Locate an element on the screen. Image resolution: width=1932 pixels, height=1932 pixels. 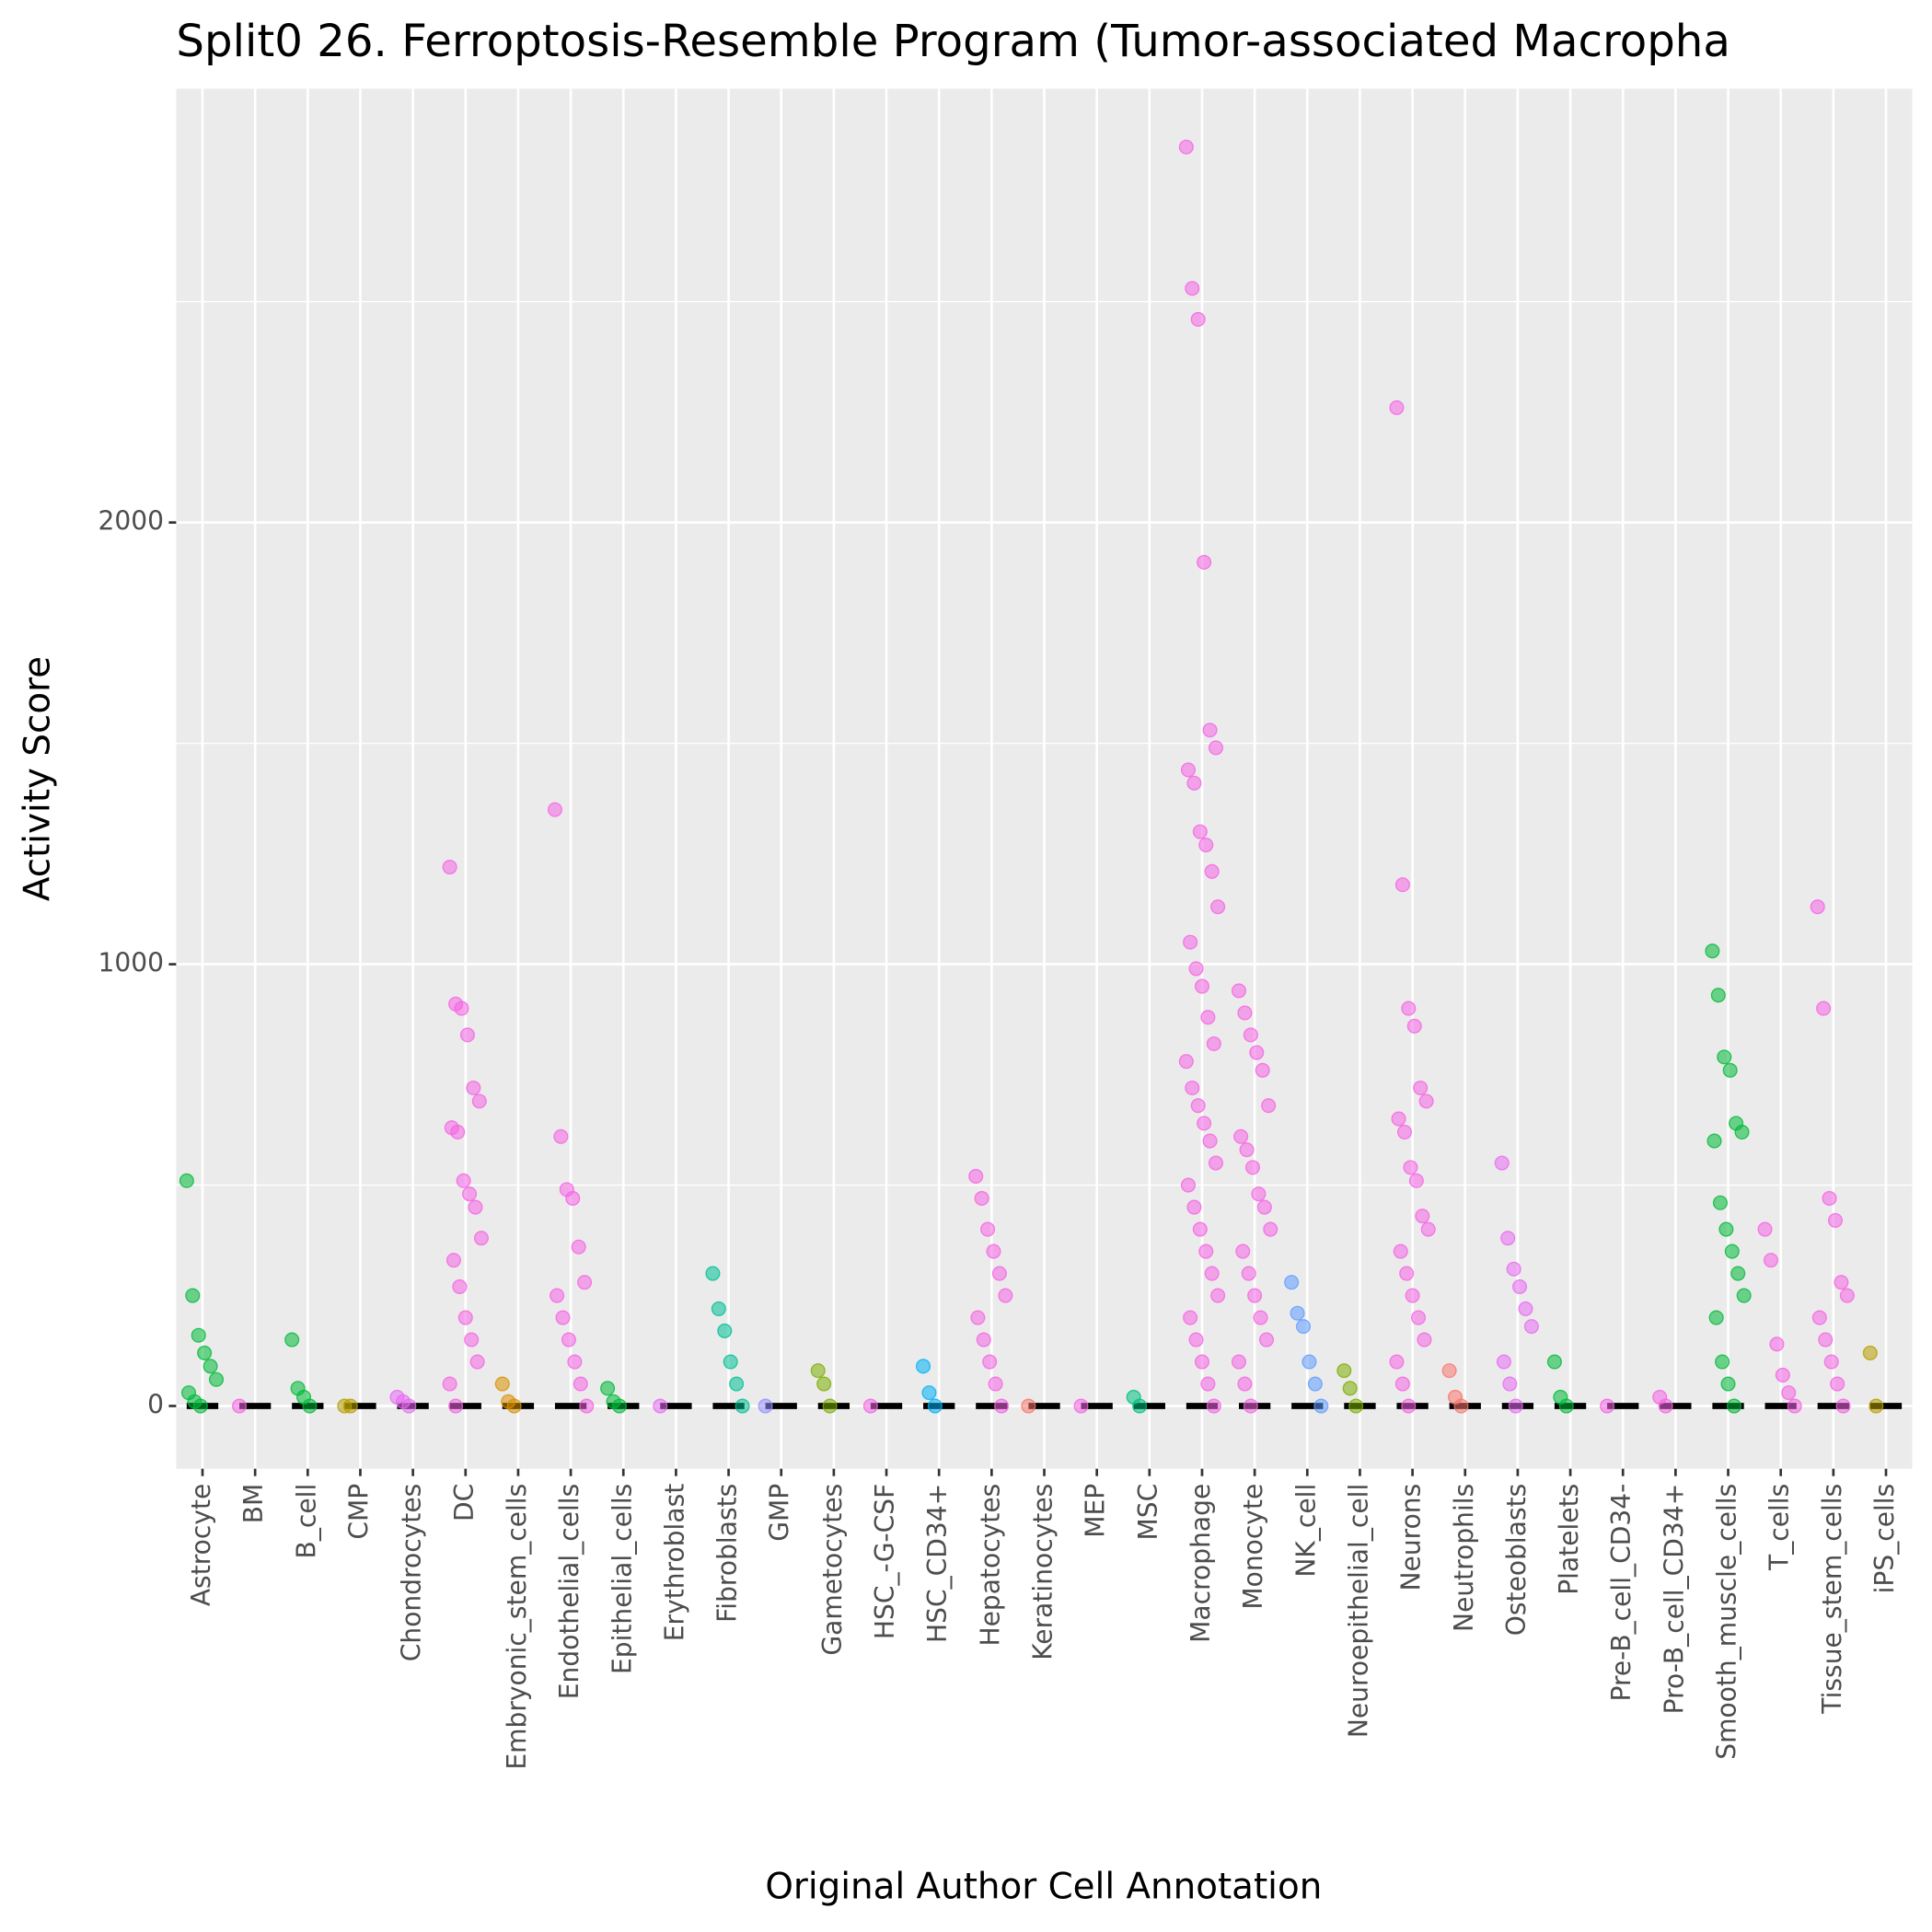
x-tick-label: Astrocyte is located at coordinates (201, 1545).